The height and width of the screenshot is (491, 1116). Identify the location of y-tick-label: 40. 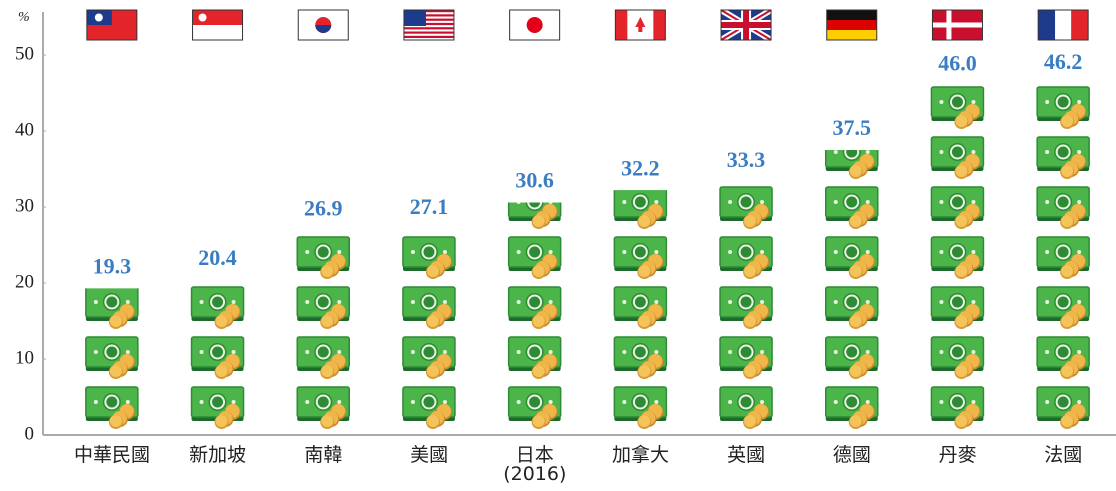
(24, 129).